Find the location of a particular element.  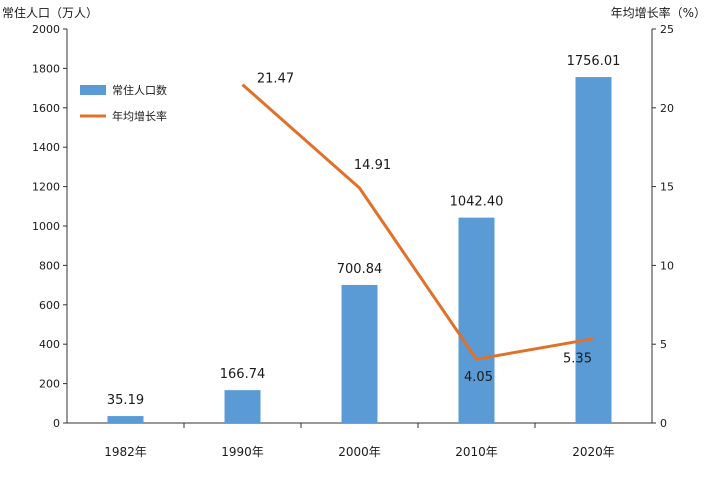

legend-label-line: 年均增长率 is located at coordinates (139, 116).